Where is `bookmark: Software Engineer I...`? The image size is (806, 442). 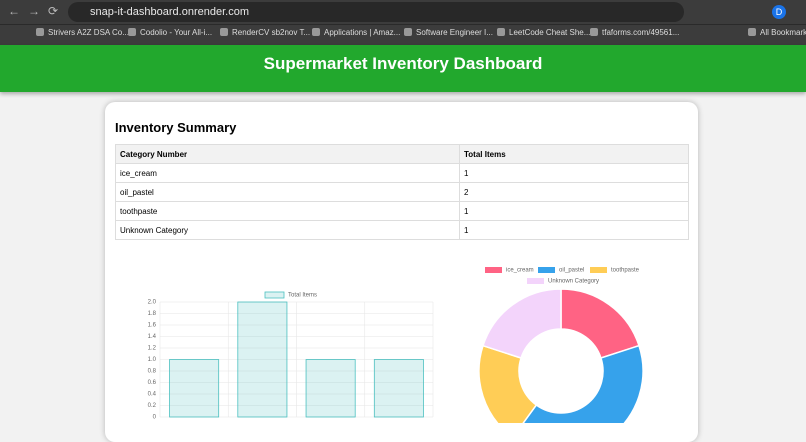
bookmark: Software Engineer I... is located at coordinates (448, 32).